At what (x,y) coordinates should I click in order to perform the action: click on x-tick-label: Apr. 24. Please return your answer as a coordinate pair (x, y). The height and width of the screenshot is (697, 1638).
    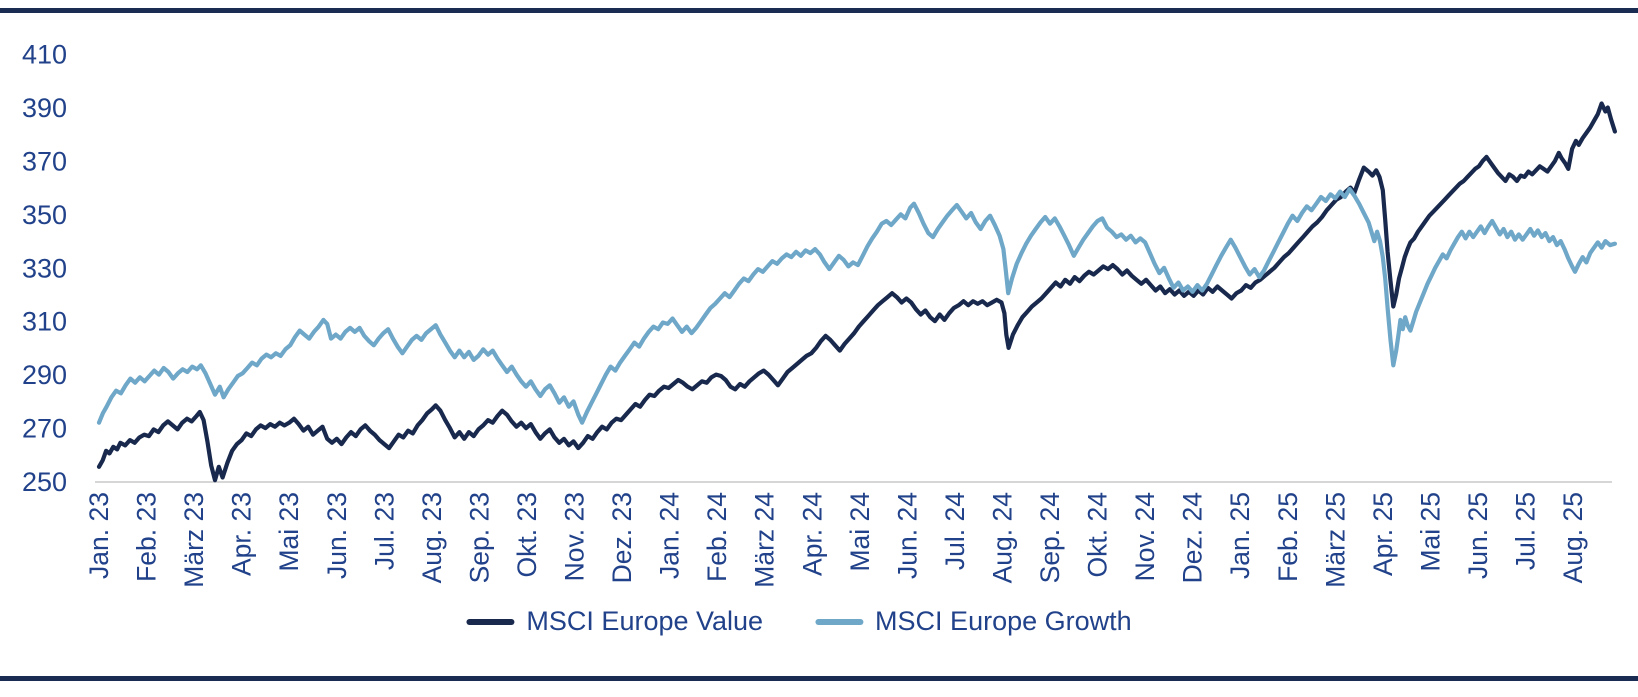
    Looking at the image, I should click on (812, 534).